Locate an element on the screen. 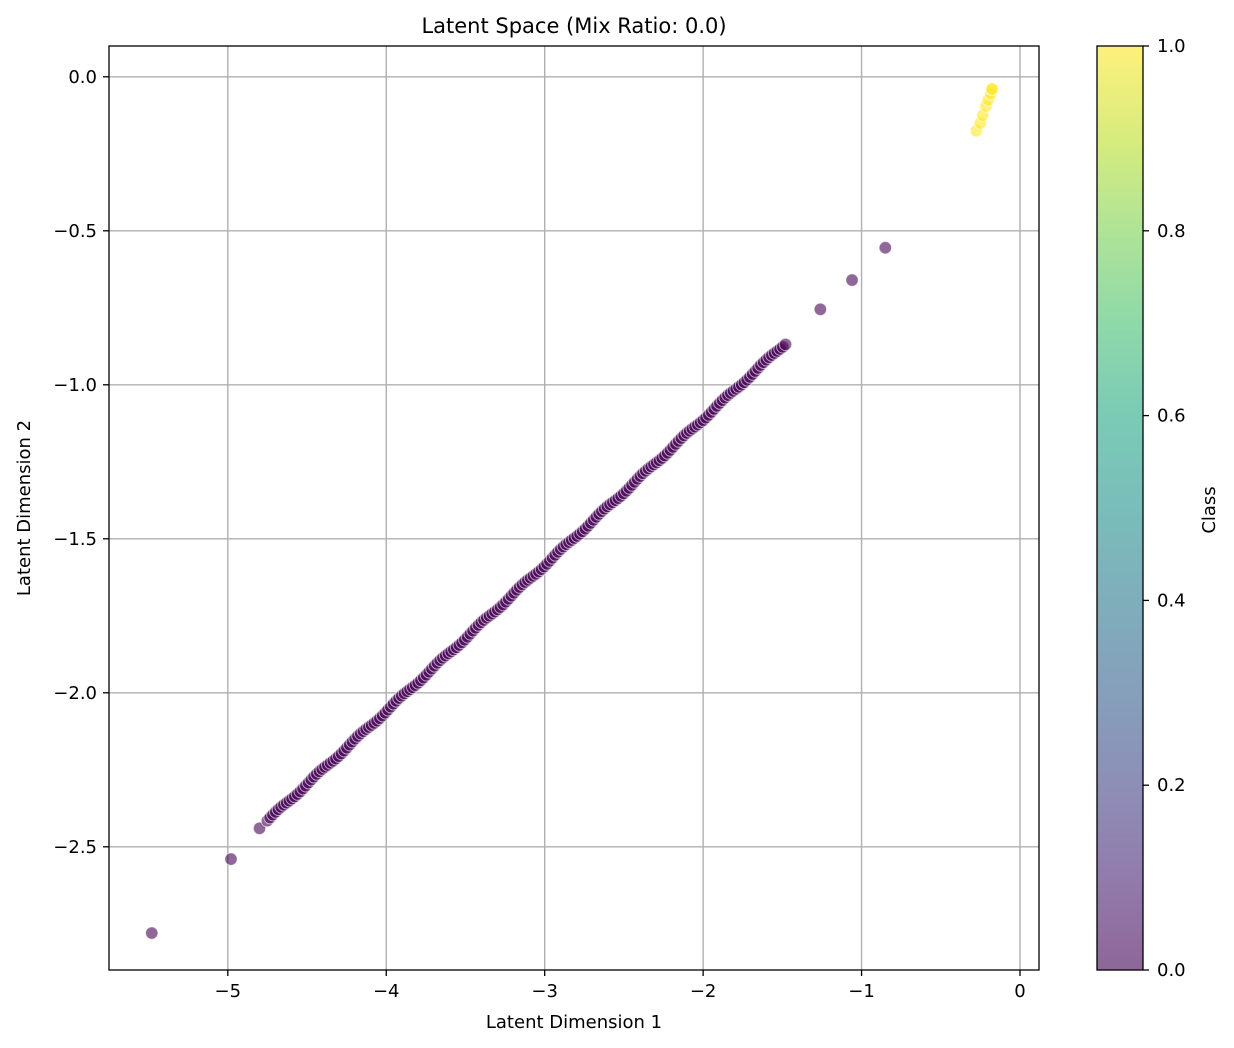  colorbar-tick-label: 0.4 is located at coordinates (1171, 600).